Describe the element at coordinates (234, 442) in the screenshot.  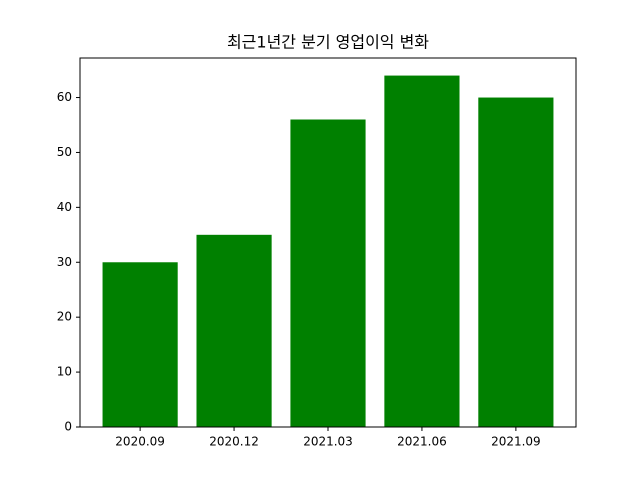
I see `x-tick-label: 2020.12` at that location.